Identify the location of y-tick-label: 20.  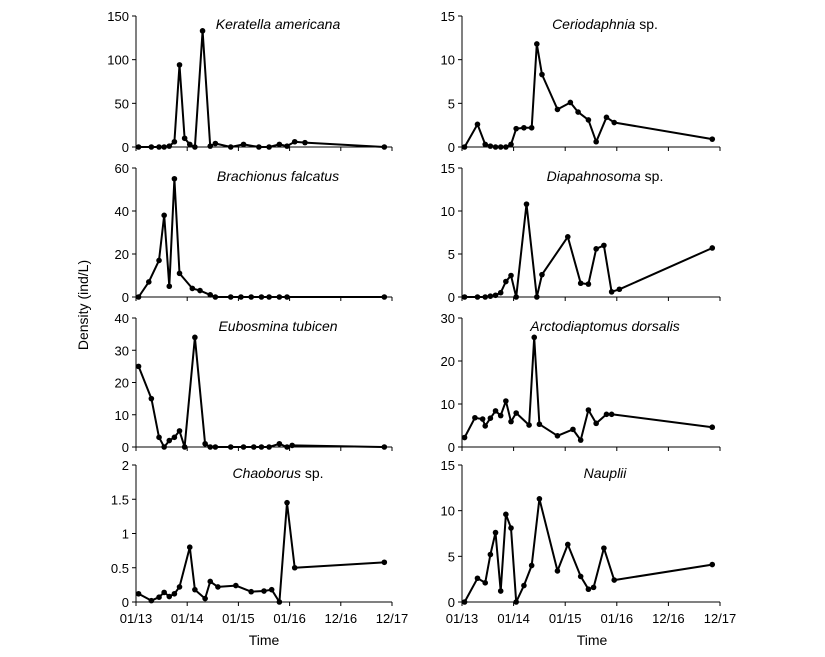
(122, 383).